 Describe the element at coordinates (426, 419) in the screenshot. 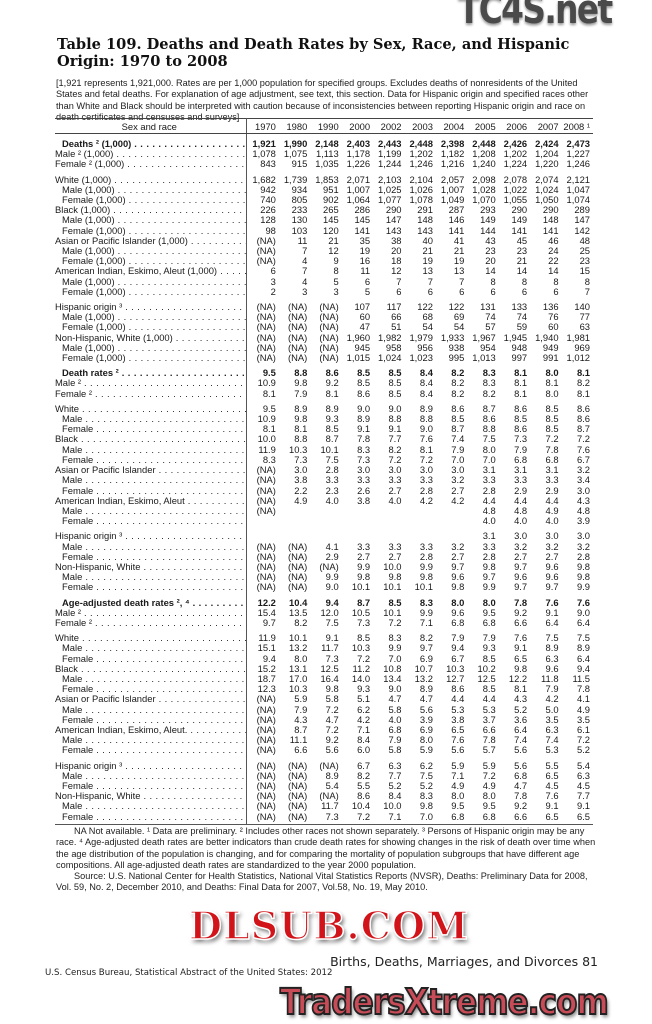

I see `table-cell: 8.8` at that location.